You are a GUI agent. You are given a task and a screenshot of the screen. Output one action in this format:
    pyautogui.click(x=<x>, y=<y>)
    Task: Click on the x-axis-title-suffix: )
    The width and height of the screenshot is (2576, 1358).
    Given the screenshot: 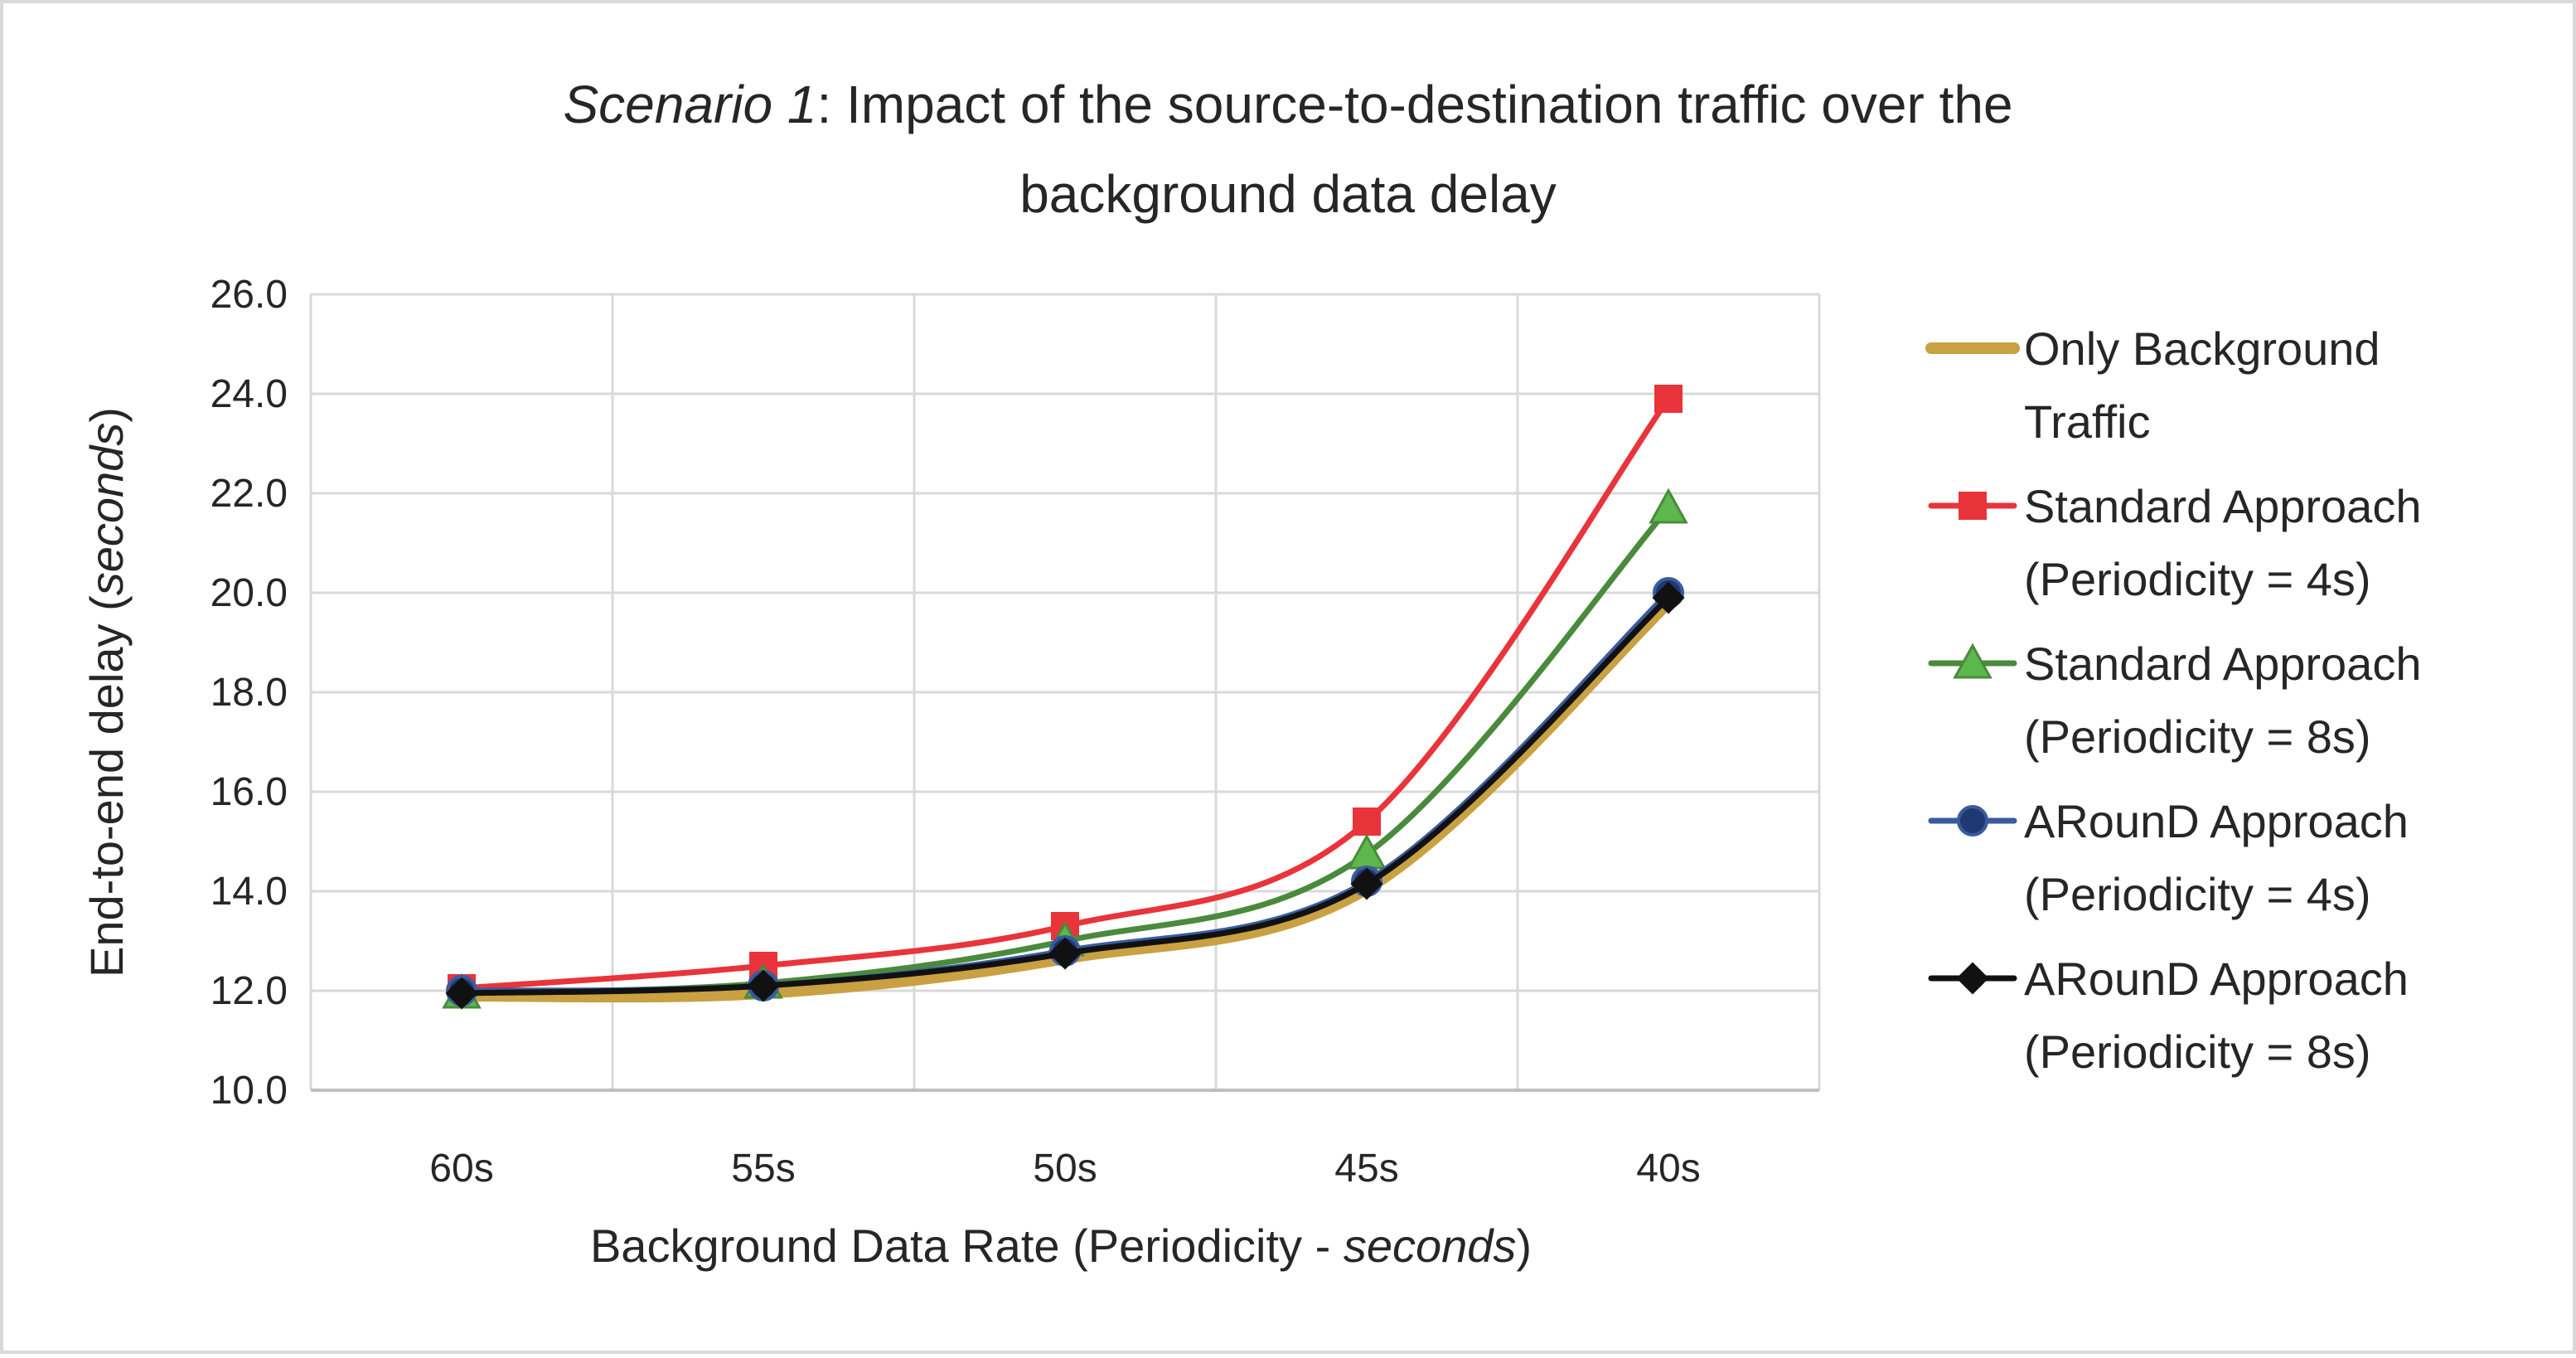 What is the action you would take?
    pyautogui.click(x=1524, y=1246)
    